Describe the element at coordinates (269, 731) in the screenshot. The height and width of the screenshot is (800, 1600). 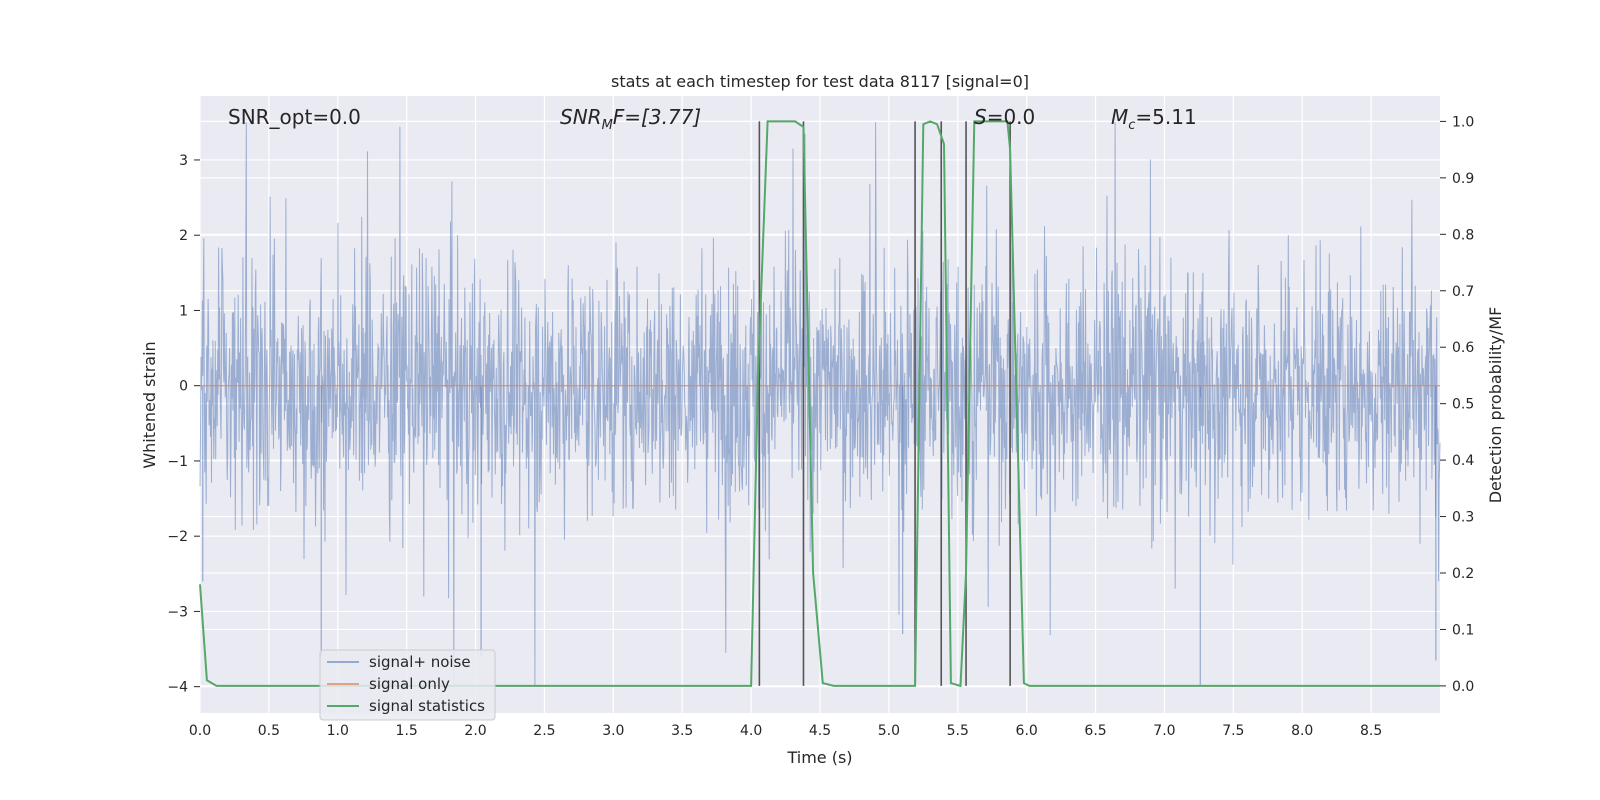
I see `x-tick-label: 0.5` at that location.